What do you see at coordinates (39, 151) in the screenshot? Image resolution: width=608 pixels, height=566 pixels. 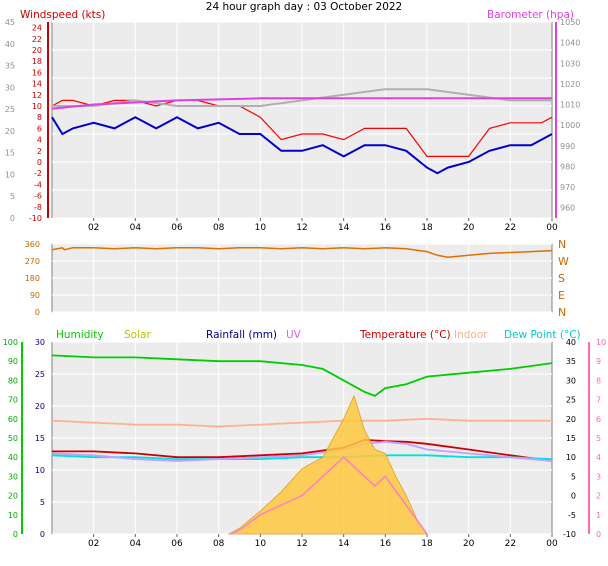 I see `wind-y-tick: 2` at bounding box center [39, 151].